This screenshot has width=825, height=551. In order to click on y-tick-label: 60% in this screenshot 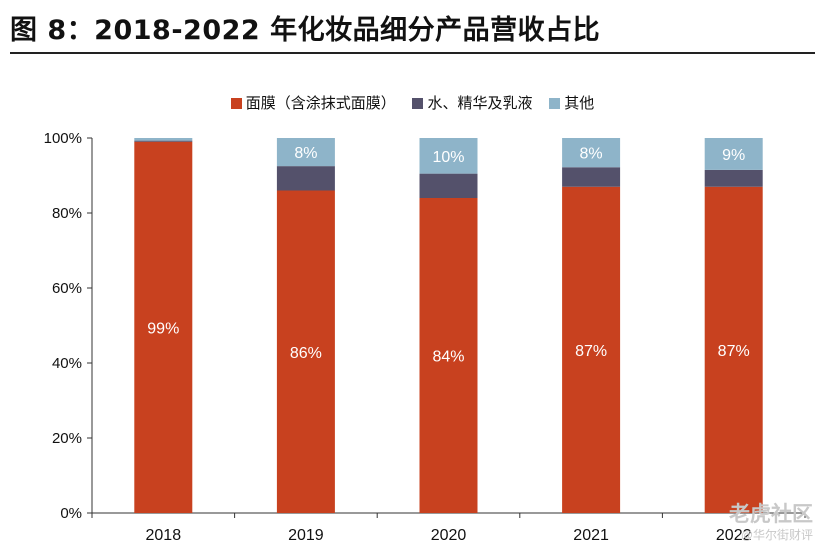, I will do `click(67, 288)`.